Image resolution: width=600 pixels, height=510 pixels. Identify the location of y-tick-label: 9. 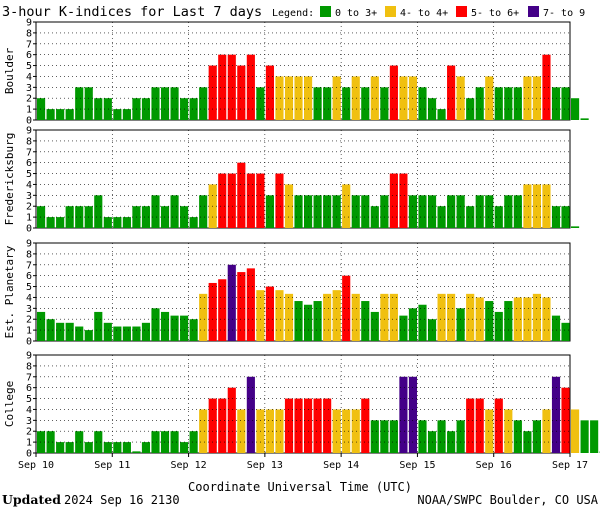
(29, 356).